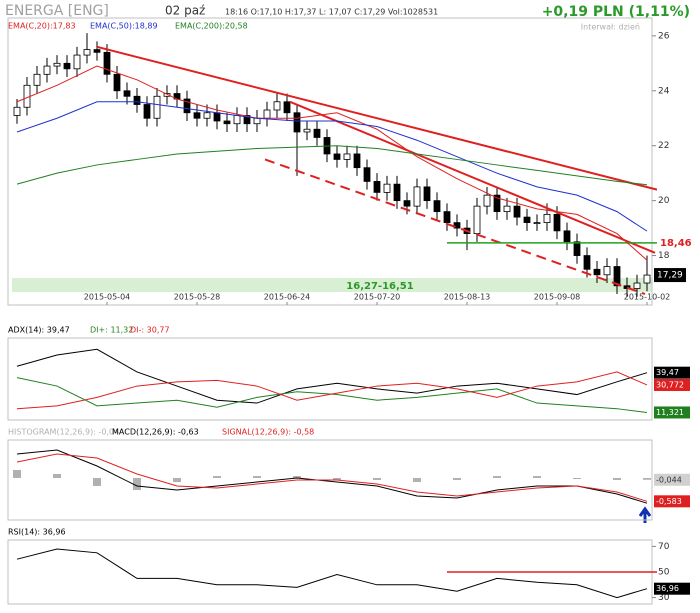 The height and width of the screenshot is (613, 700). Describe the element at coordinates (667, 372) in the screenshot. I see `value-badge-label: 39,47` at that location.